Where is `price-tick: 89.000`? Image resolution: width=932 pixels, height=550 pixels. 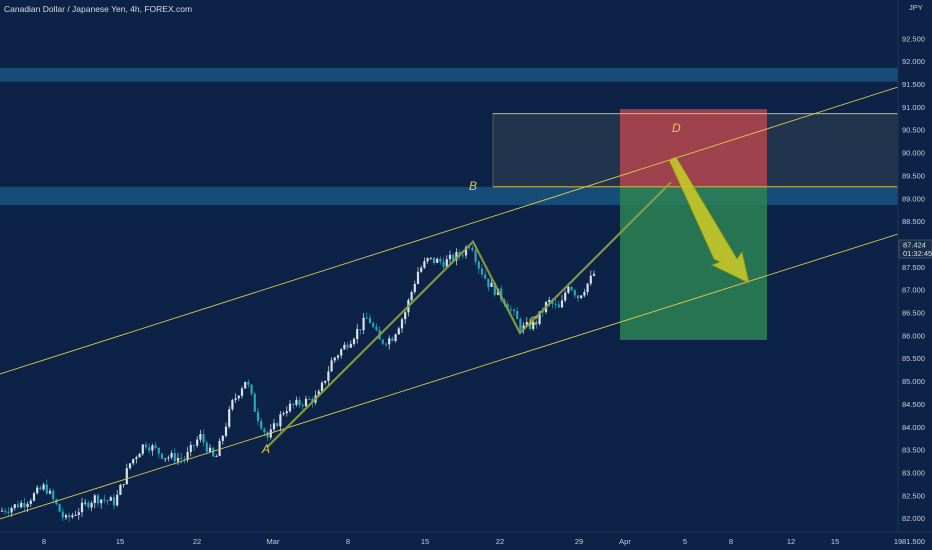 price-tick: 89.000 is located at coordinates (913, 198).